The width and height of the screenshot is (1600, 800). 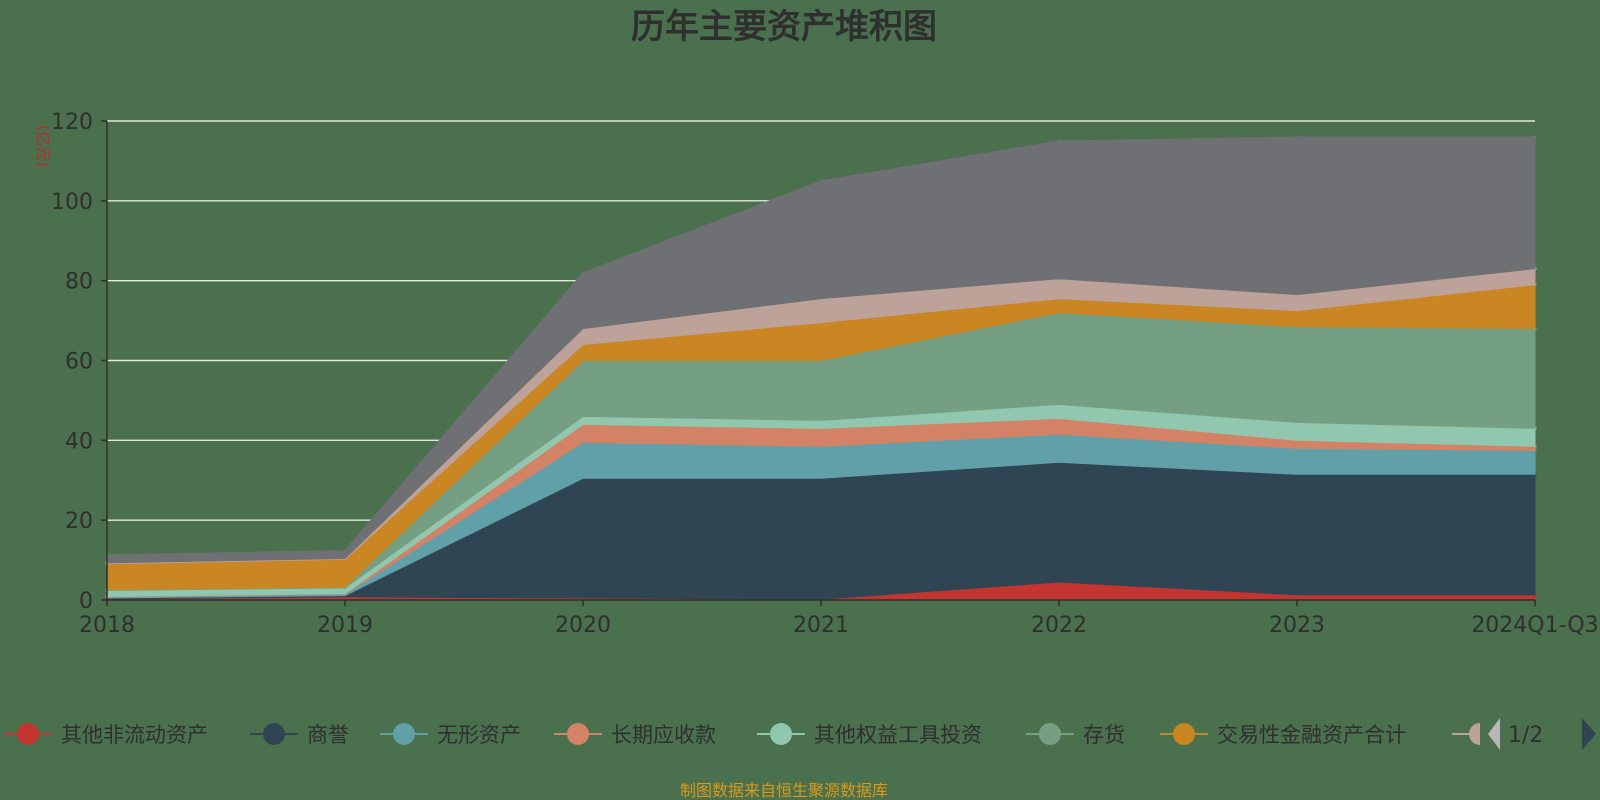 I want to click on x-tick-labels: 2018 2019 2020 2021 2022 2023 2024Q1-Q3, so click(x=839, y=625).